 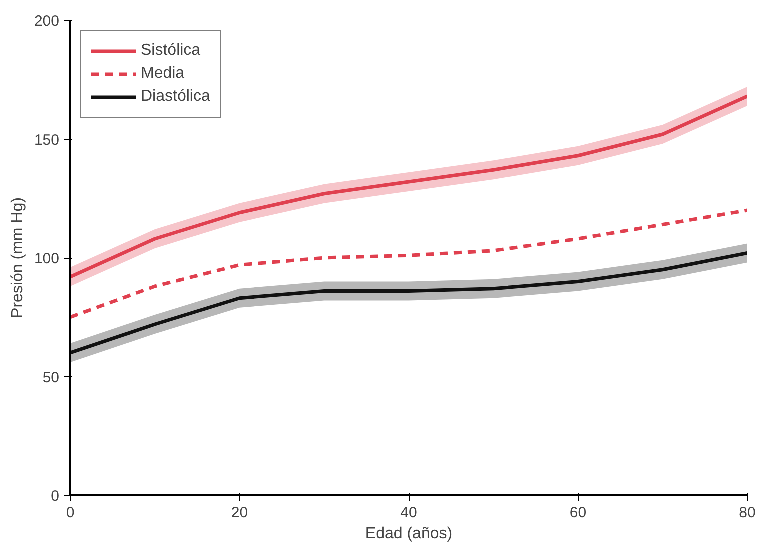 I want to click on x-tick-label: 0, so click(x=70, y=513).